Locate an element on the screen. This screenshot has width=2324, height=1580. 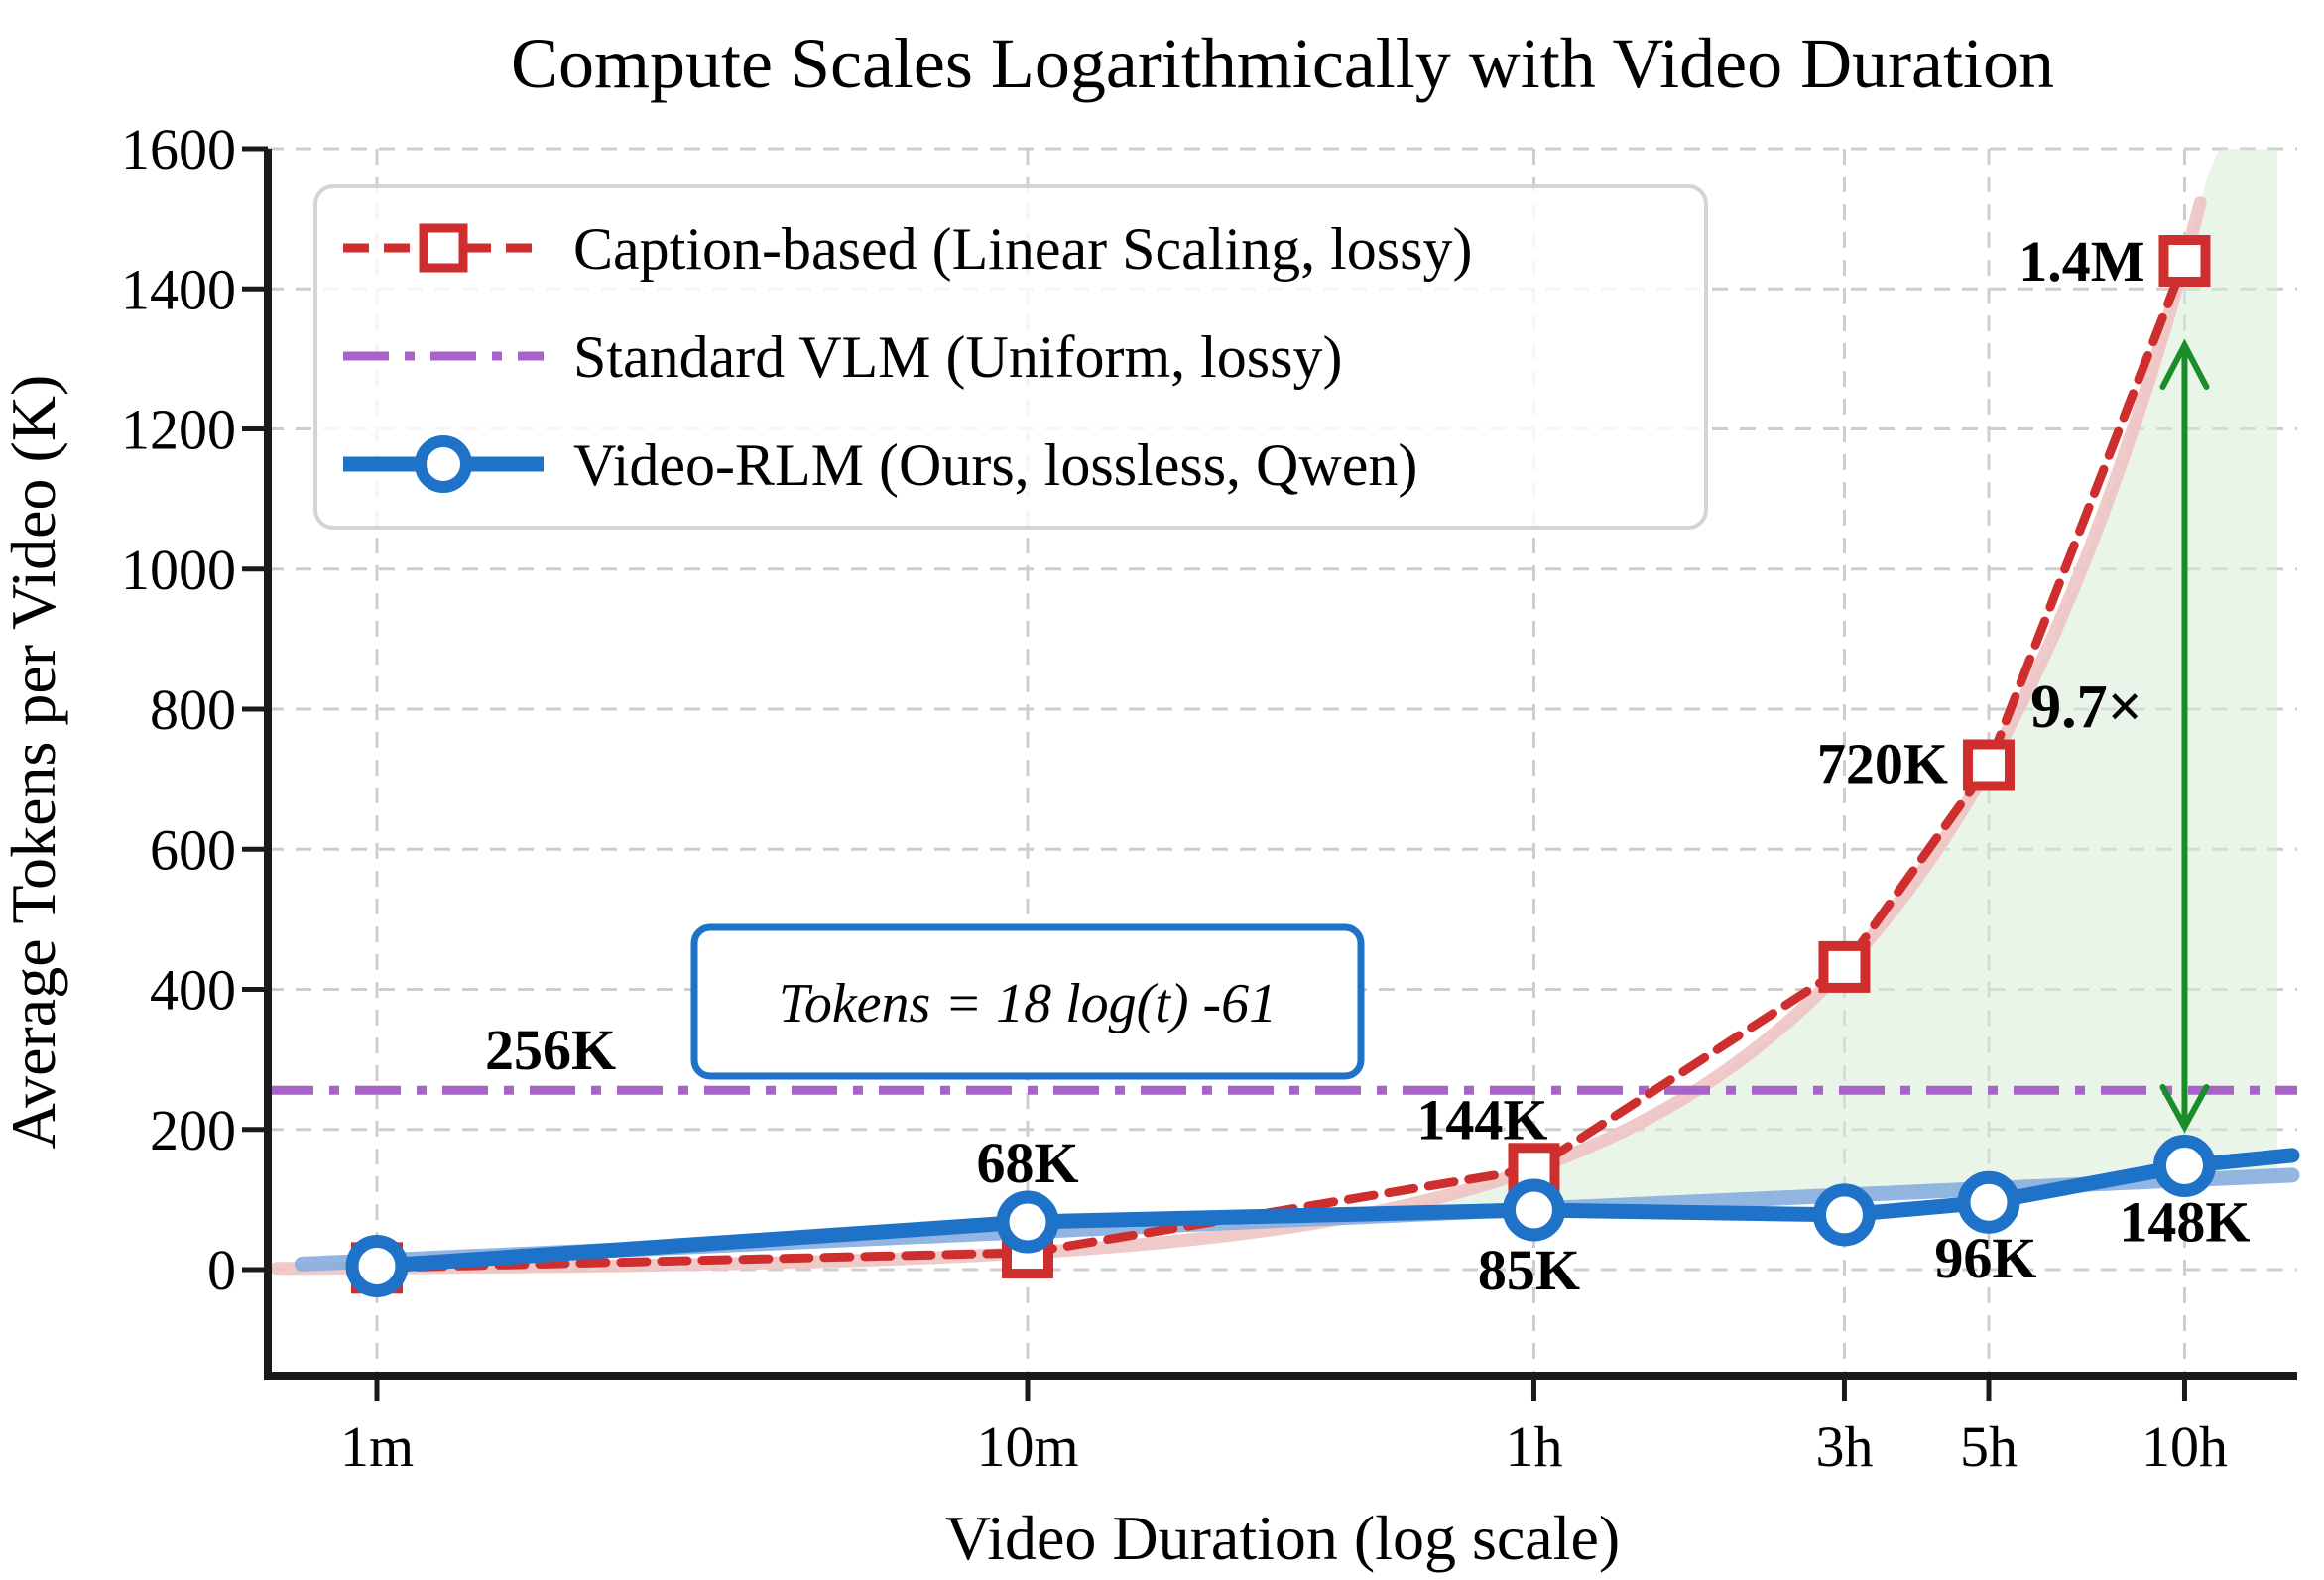
point-value-label: 68K is located at coordinates (1027, 1163).